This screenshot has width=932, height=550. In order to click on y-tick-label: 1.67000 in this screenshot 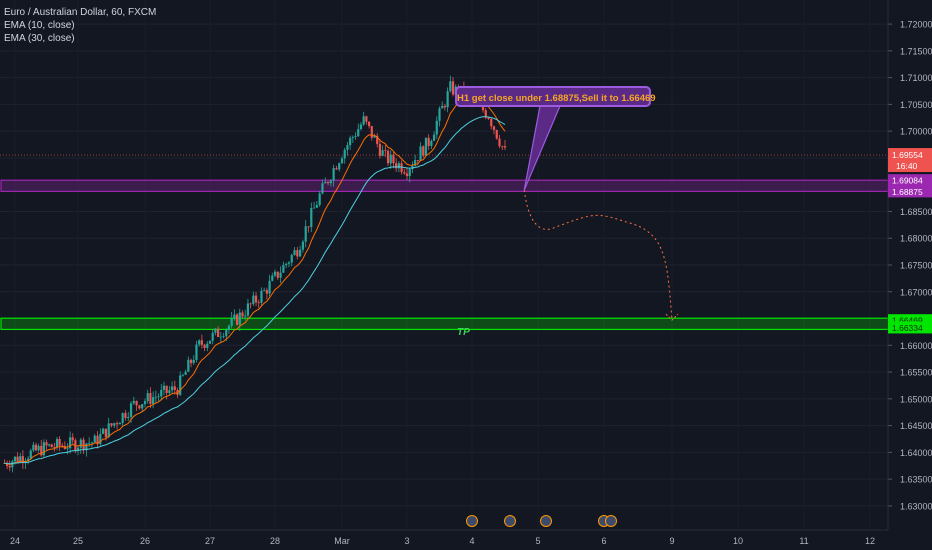, I will do `click(916, 292)`.